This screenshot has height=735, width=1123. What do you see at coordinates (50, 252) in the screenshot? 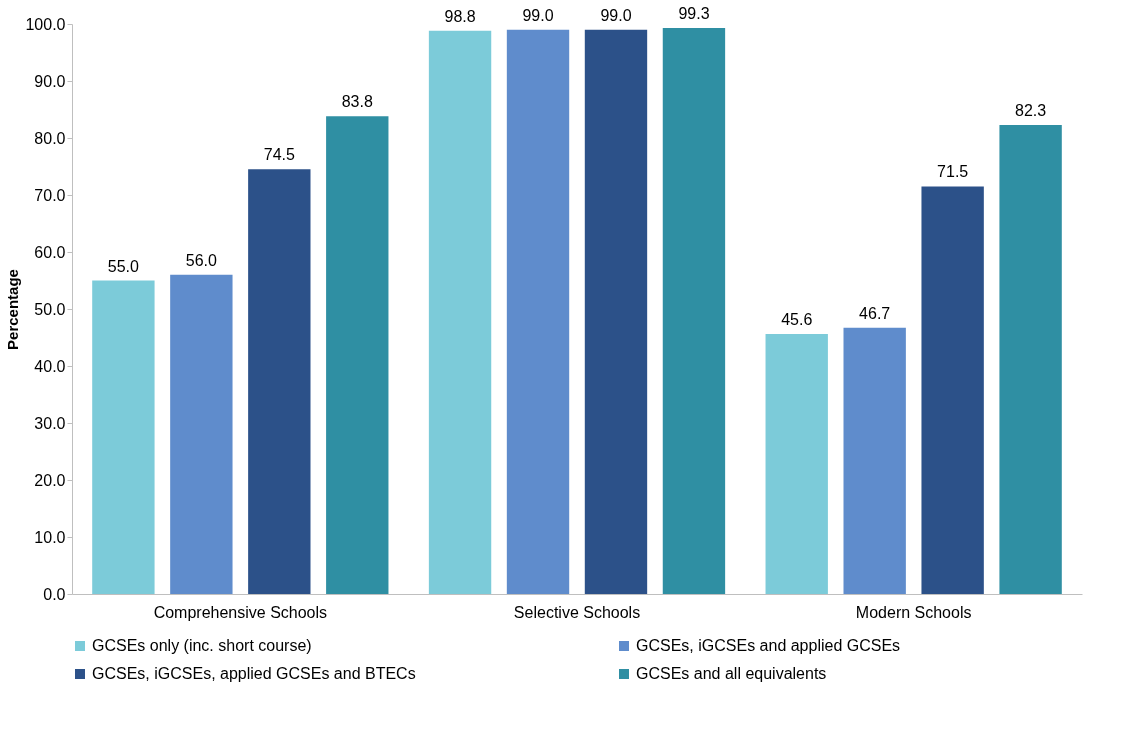
I see `y-tick-label: 60.0` at bounding box center [50, 252].